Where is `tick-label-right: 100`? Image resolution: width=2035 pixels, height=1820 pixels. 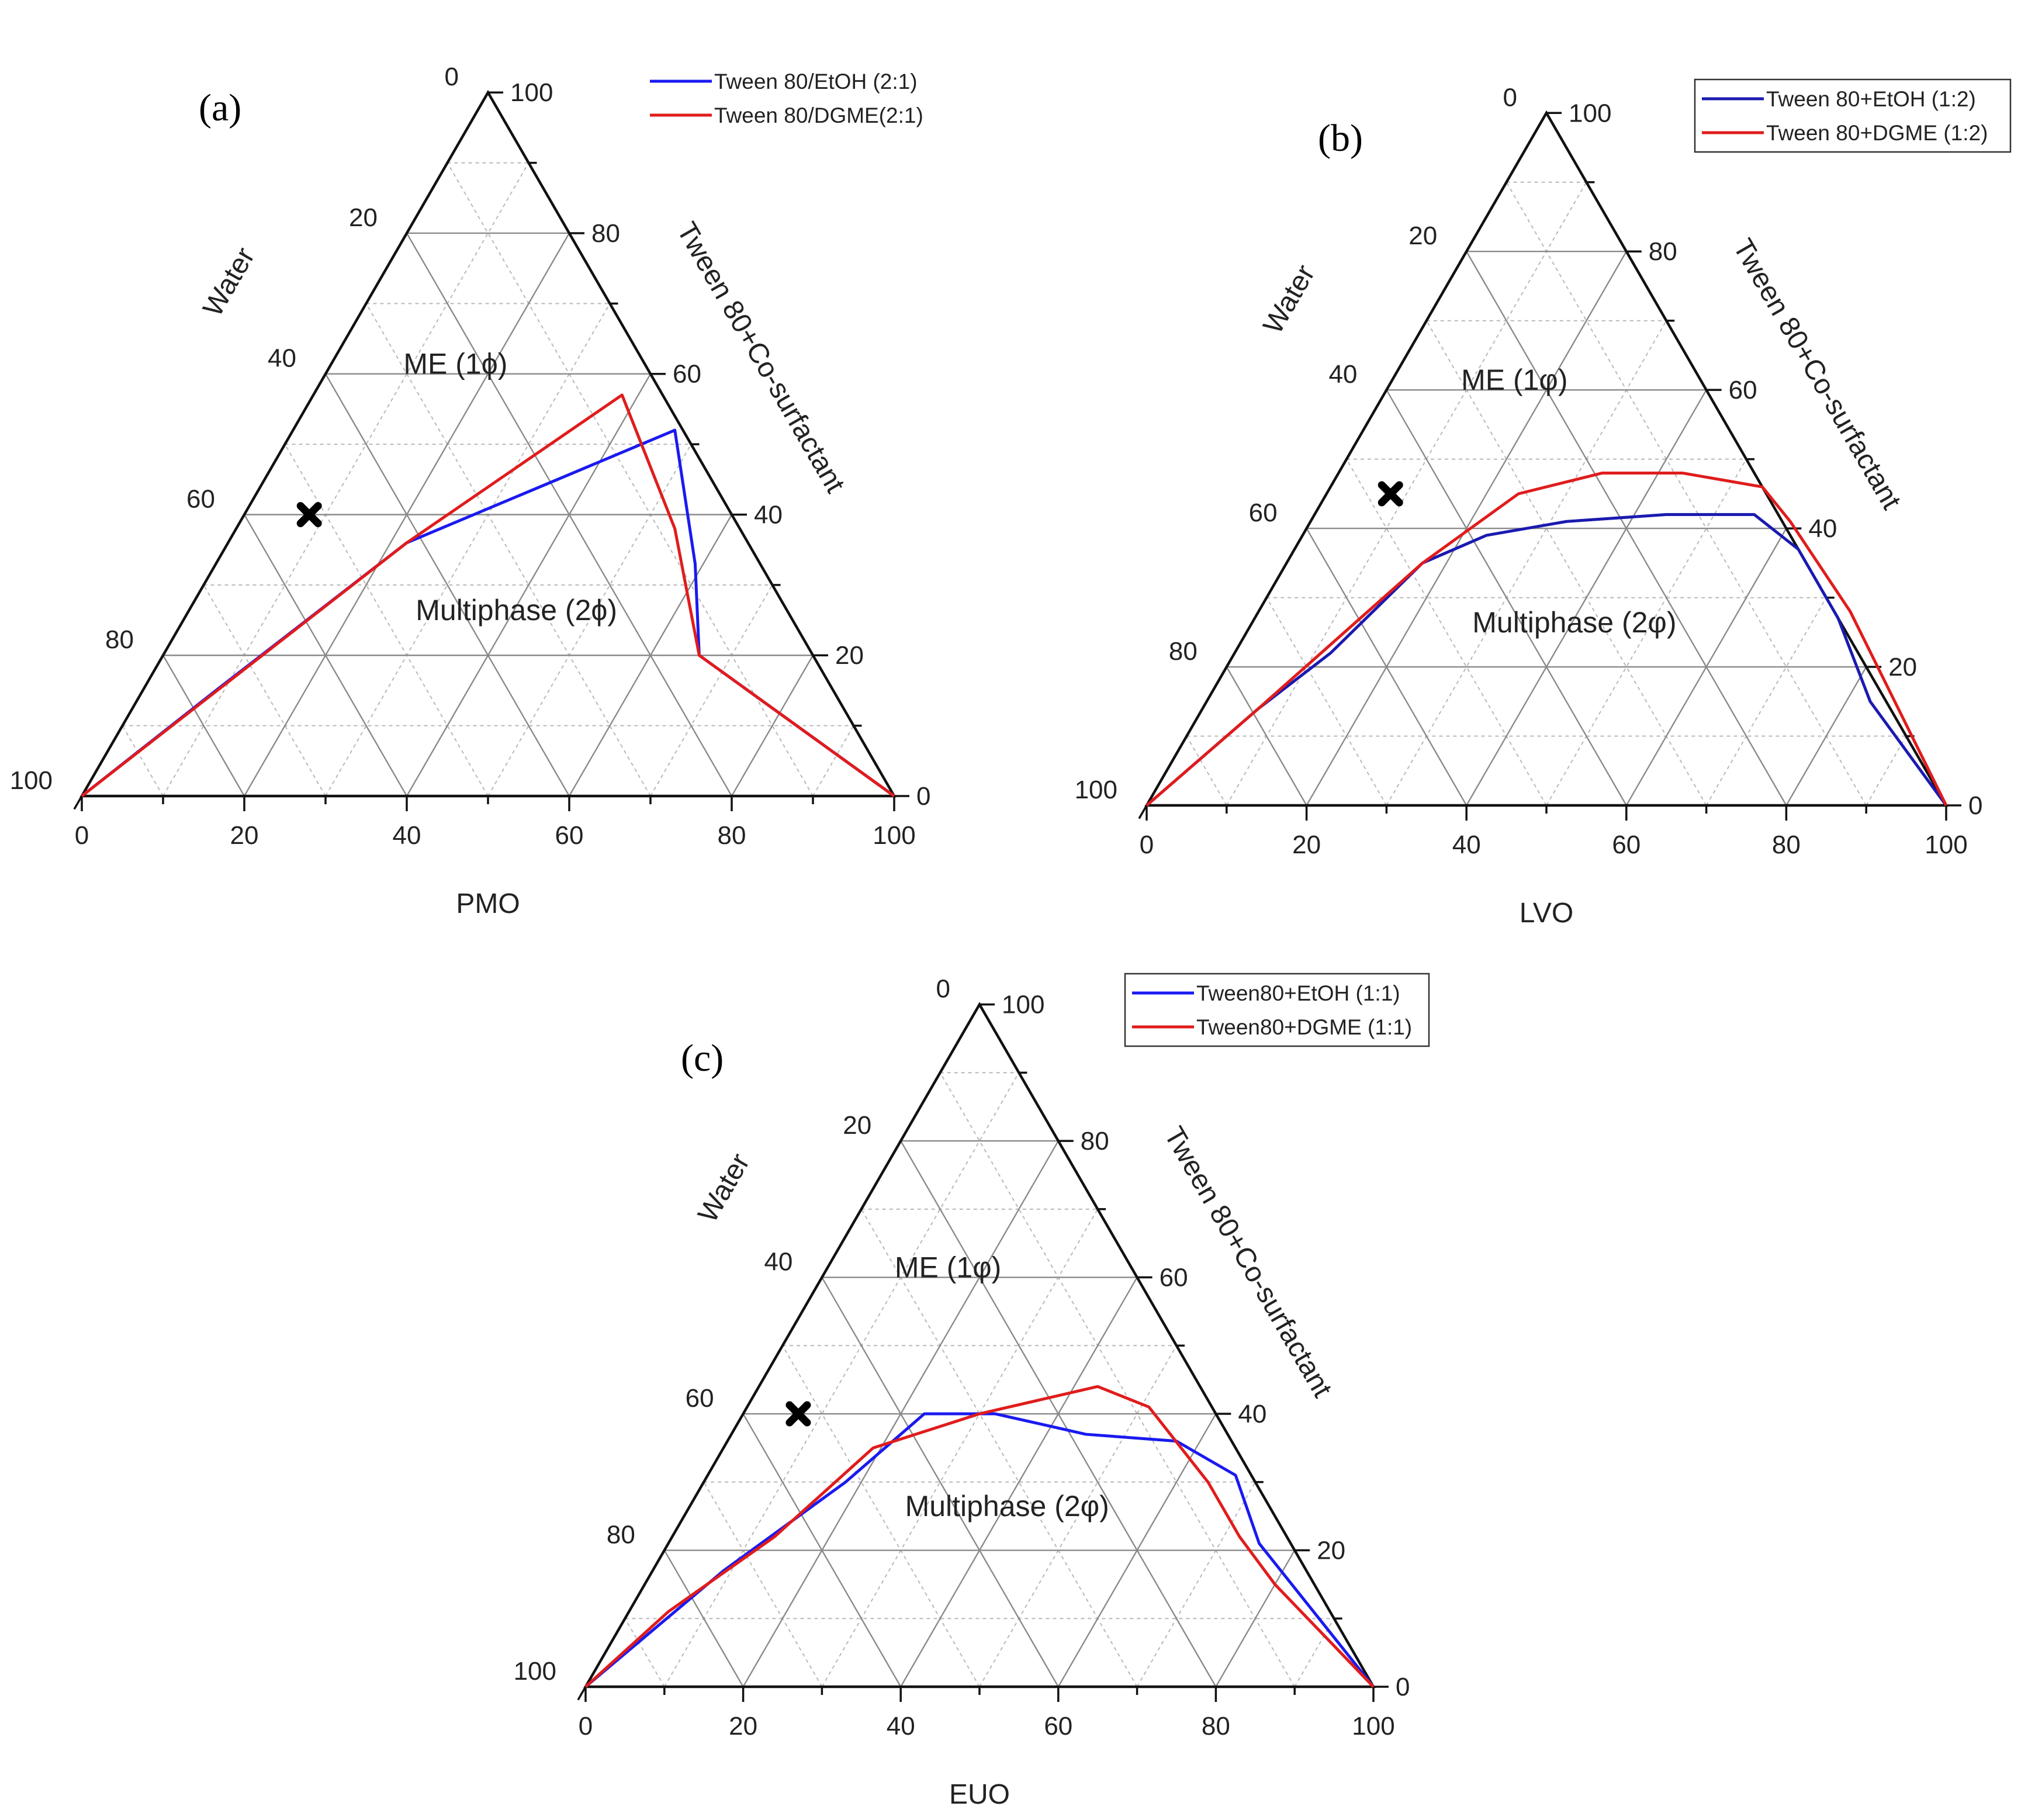 tick-label-right: 100 is located at coordinates (1590, 113).